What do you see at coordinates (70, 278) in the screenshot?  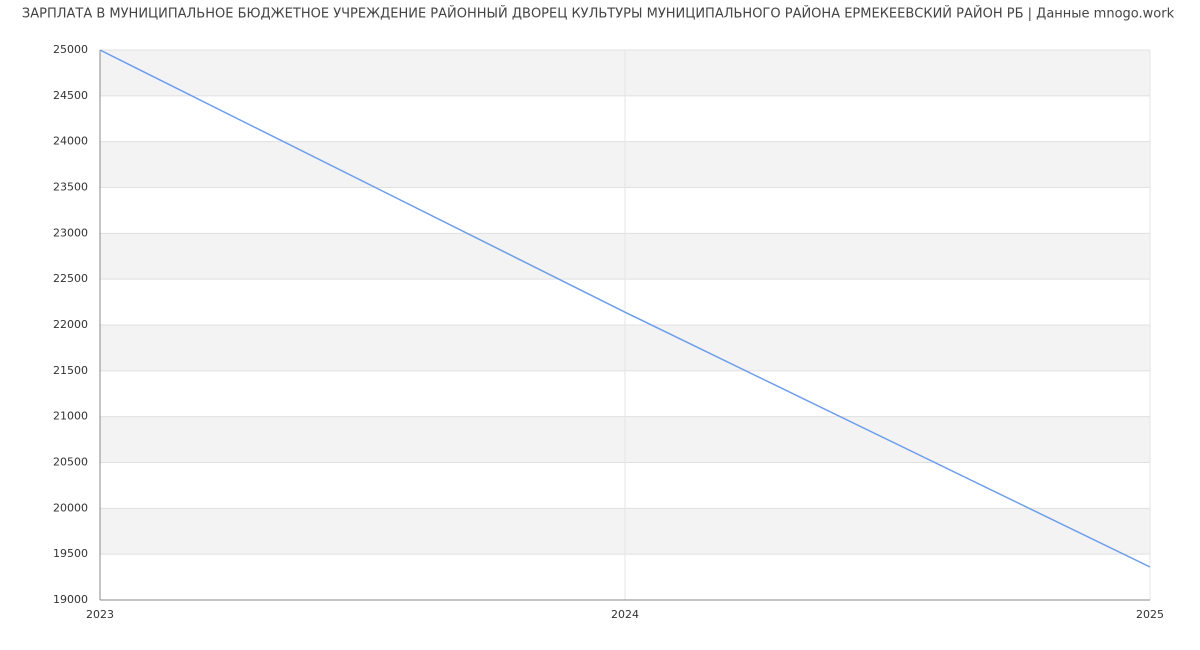 I see `y-tick-label: 22500` at bounding box center [70, 278].